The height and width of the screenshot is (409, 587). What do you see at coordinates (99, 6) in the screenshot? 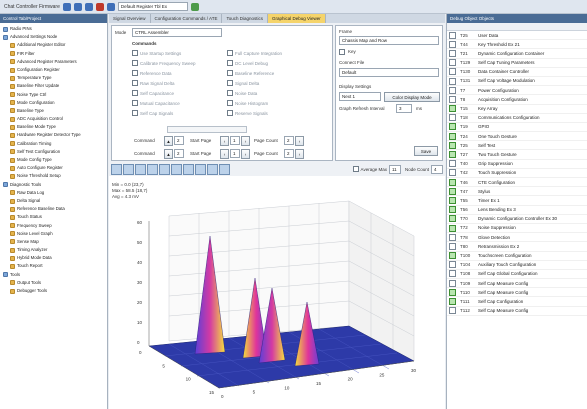
I see `stop-icon` at bounding box center [99, 6].